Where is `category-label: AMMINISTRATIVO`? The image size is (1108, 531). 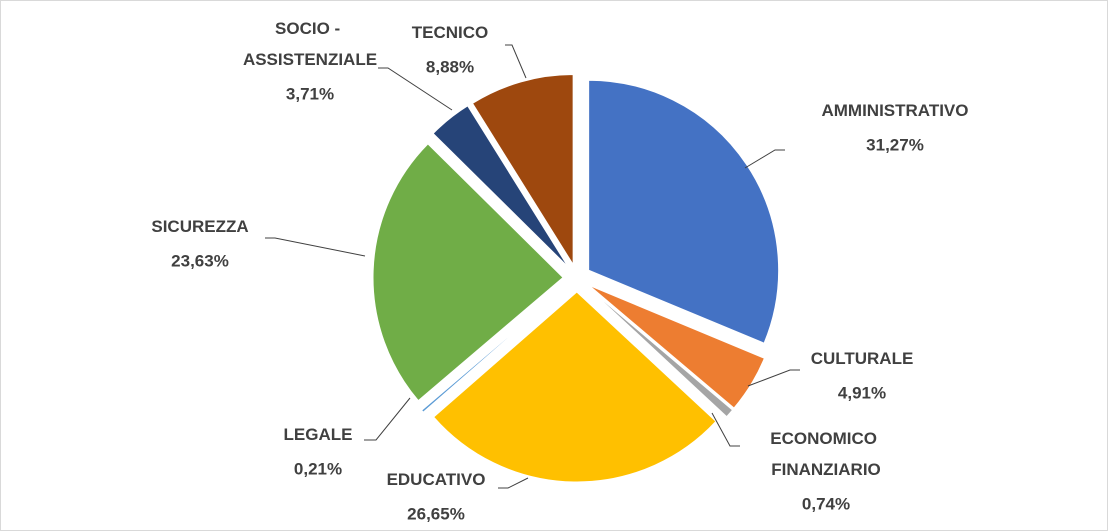 category-label: AMMINISTRATIVO is located at coordinates (894, 110).